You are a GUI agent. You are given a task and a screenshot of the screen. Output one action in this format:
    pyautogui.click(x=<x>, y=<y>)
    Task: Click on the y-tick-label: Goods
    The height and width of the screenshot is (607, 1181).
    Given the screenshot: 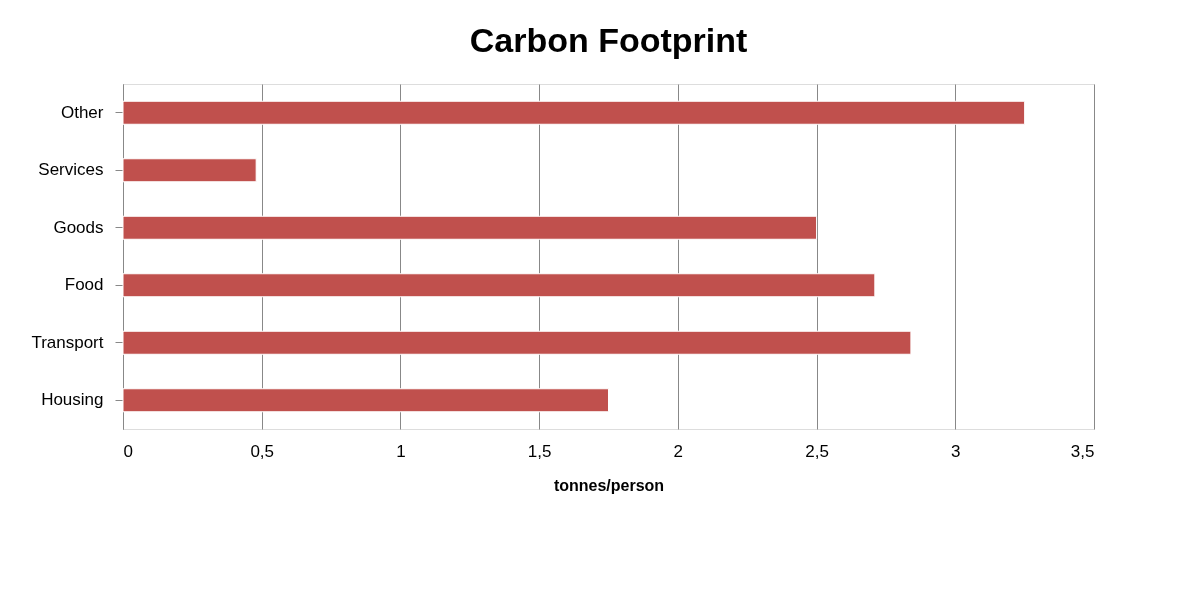 What is the action you would take?
    pyautogui.click(x=78, y=227)
    